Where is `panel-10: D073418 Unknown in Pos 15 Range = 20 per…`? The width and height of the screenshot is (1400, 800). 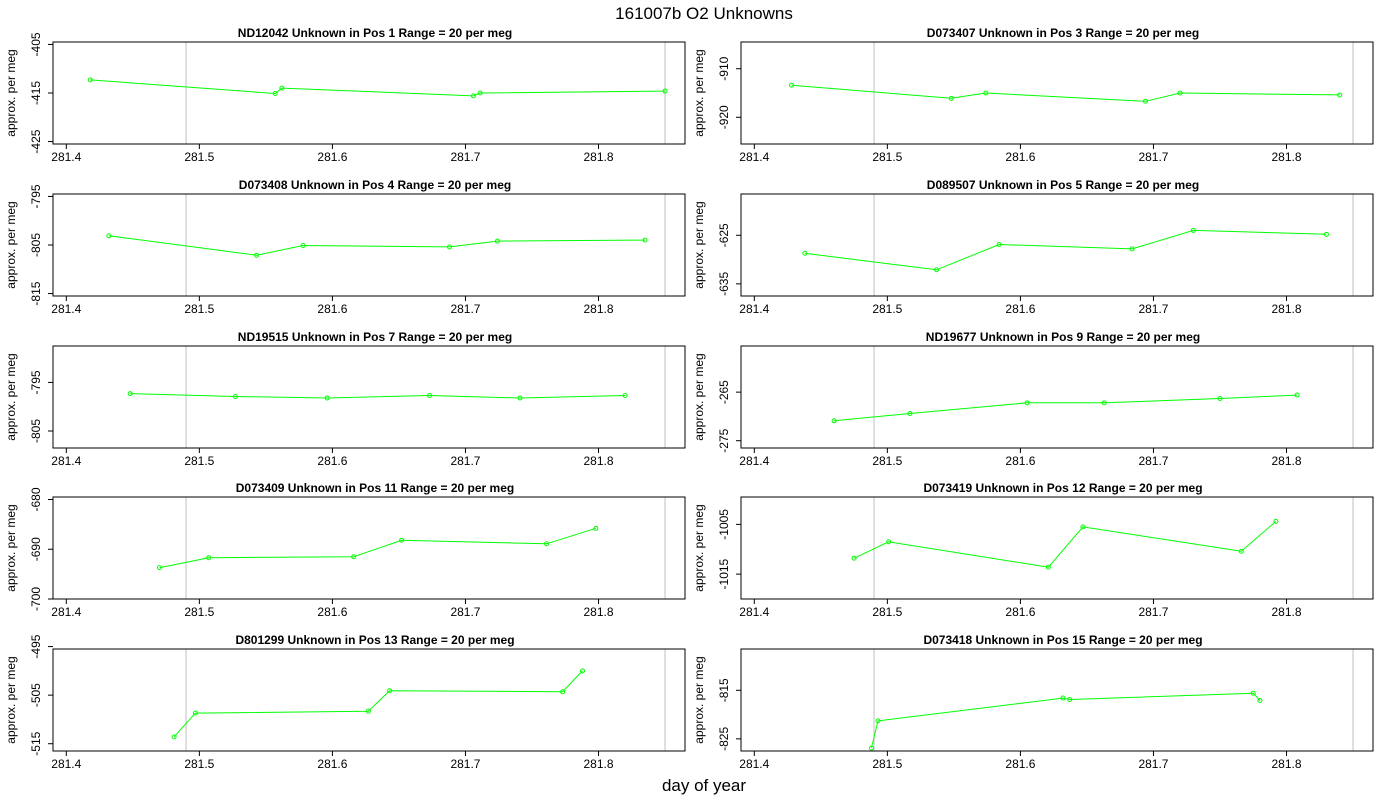 panel-10: D073418 Unknown in Pos 15 Range = 20 per… is located at coordinates (1033, 702).